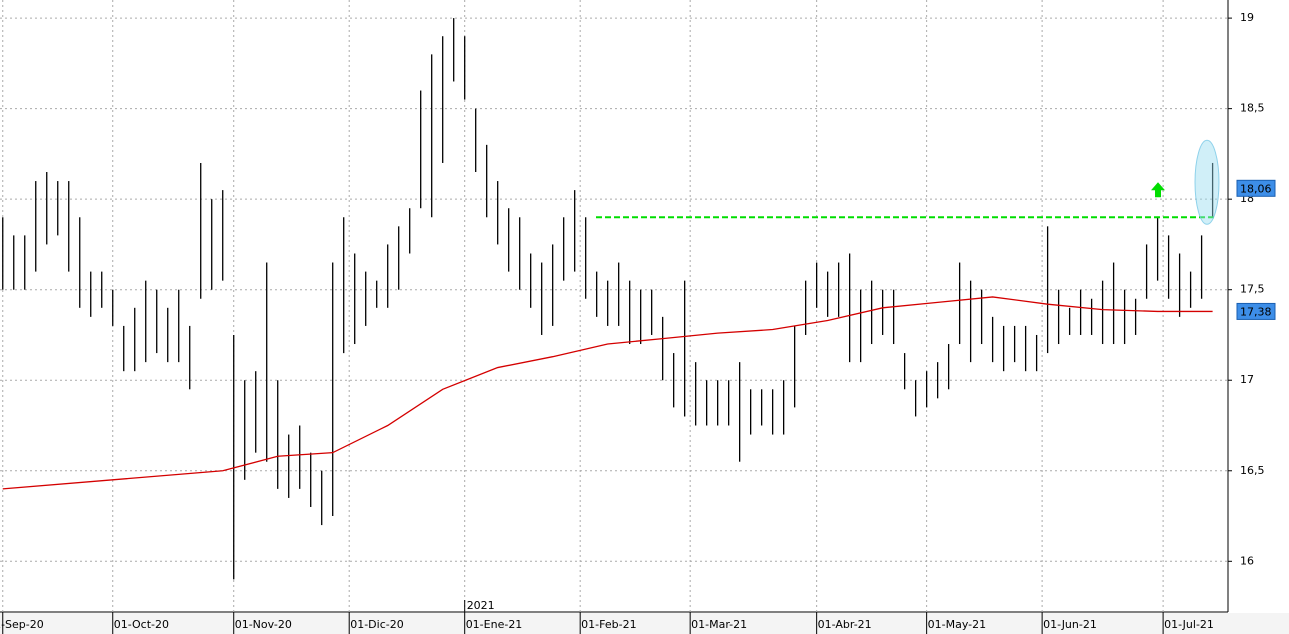  I want to click on price-box-label: 18,06, so click(1256, 188).